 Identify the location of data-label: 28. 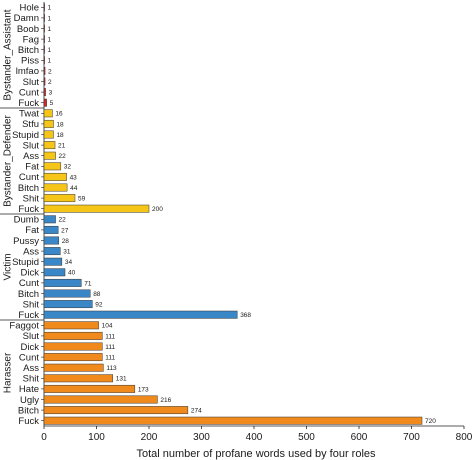
(66, 241).